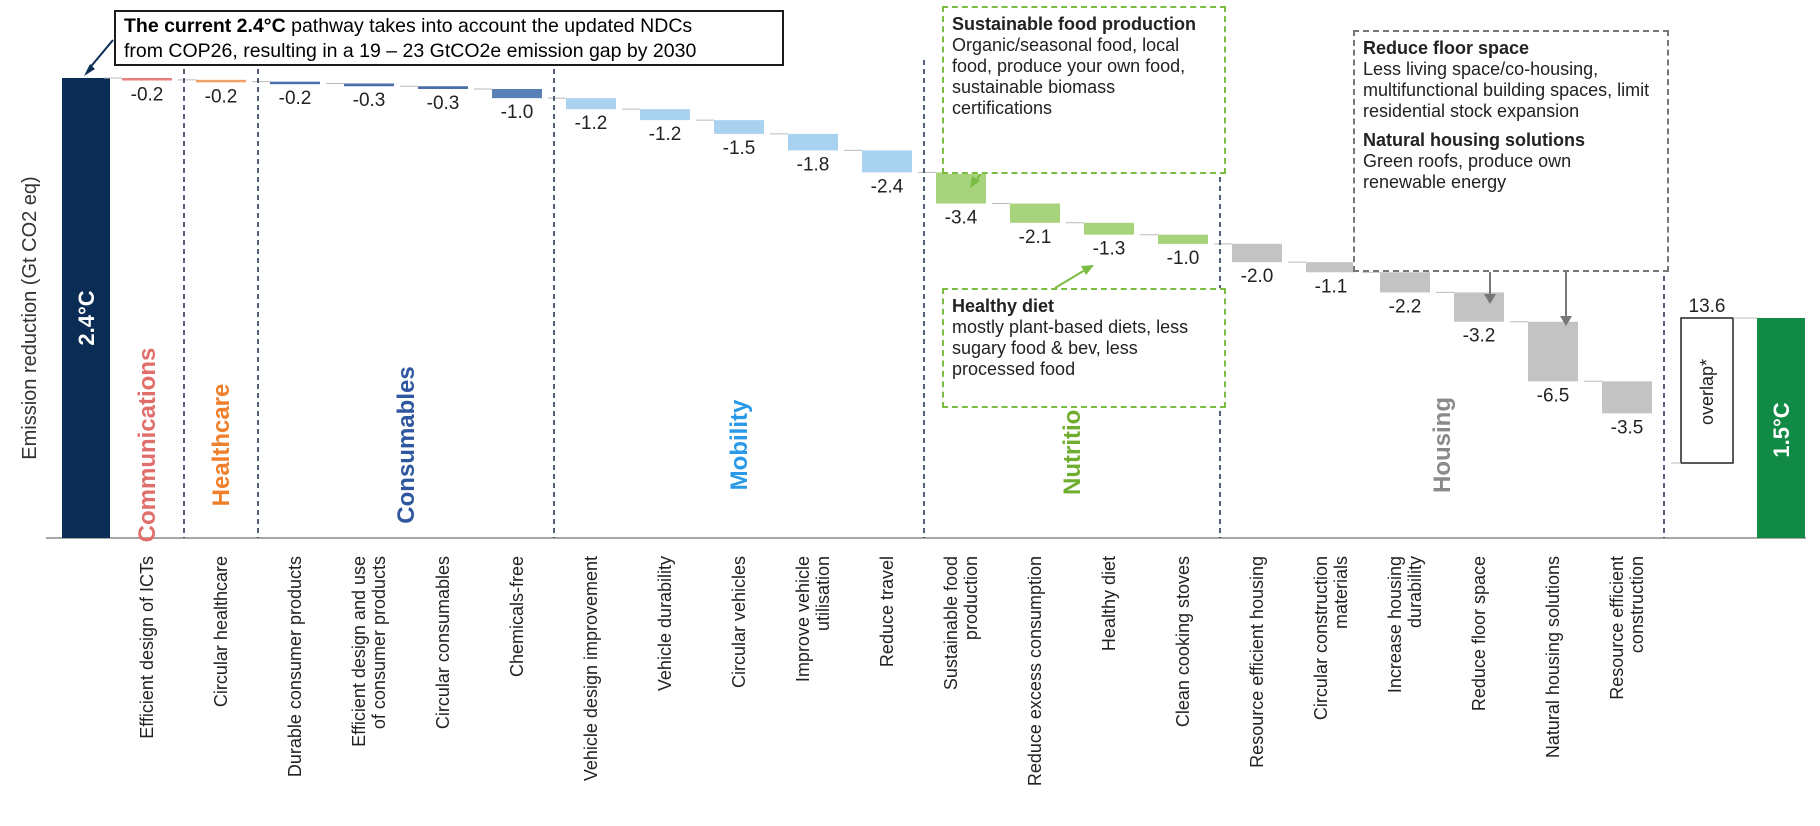  Describe the element at coordinates (1070, 279) in the screenshot. I see `diet-callout-arrow` at that location.